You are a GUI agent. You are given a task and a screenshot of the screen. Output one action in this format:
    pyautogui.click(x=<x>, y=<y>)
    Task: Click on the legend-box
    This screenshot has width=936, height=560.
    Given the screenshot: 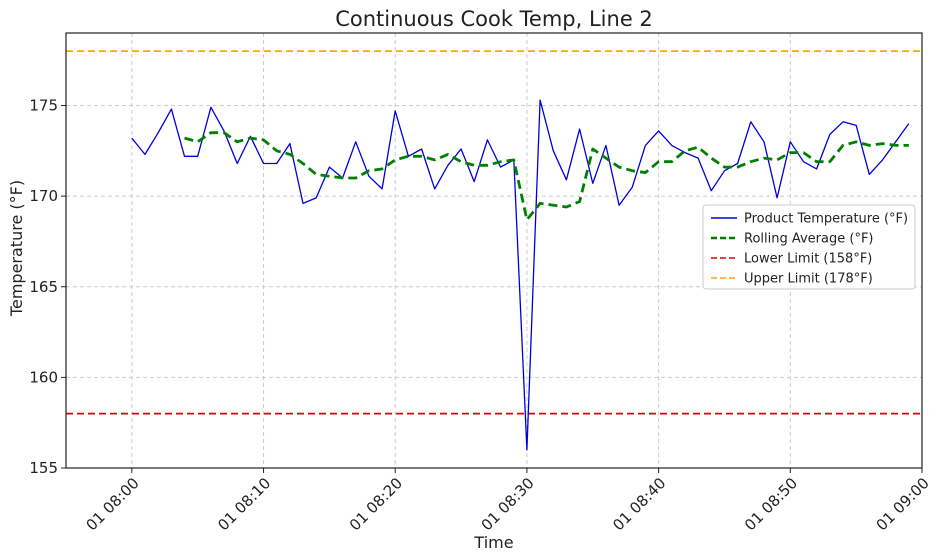 What is the action you would take?
    pyautogui.click(x=809, y=247)
    